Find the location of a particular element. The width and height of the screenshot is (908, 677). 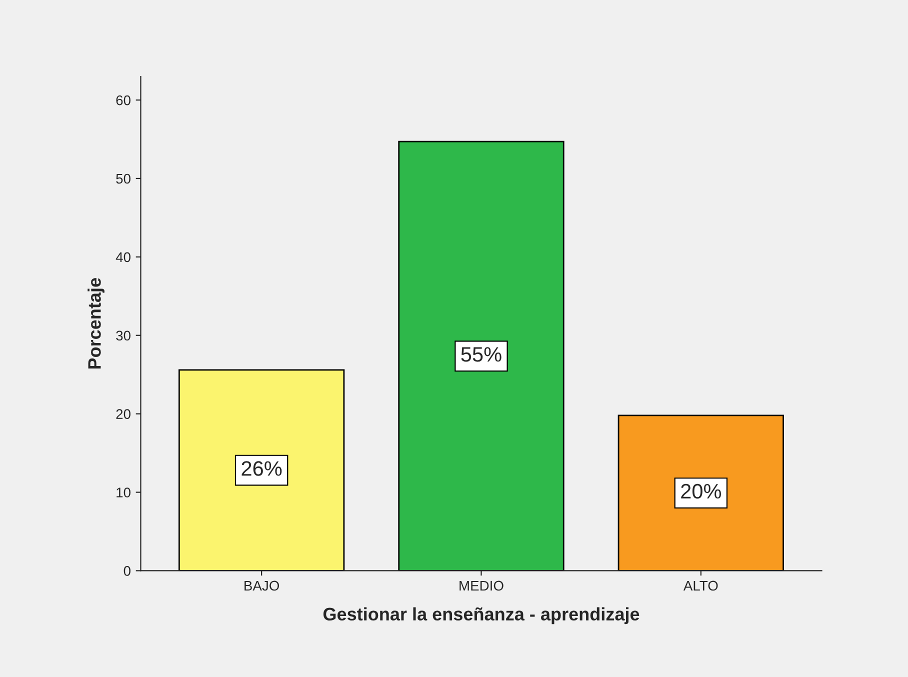

y-tick-label: 40 is located at coordinates (123, 257).